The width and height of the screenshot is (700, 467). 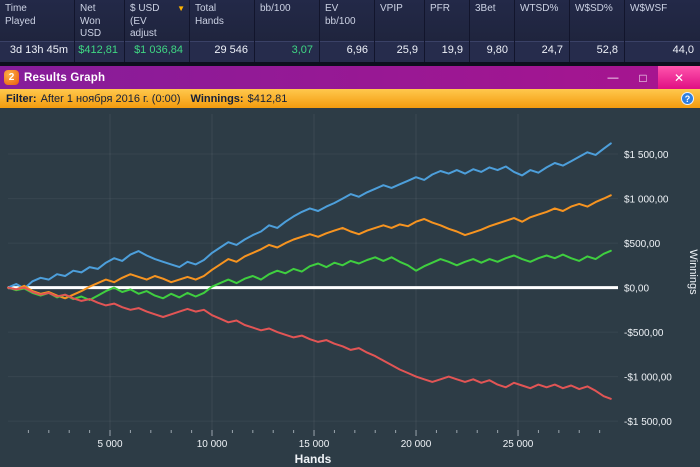 I want to click on stat-col-bb100: bb/100 3,07, so click(x=287, y=31).